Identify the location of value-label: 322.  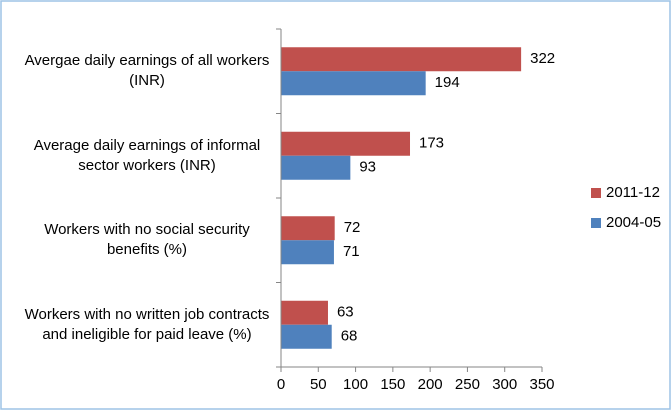
(542, 58).